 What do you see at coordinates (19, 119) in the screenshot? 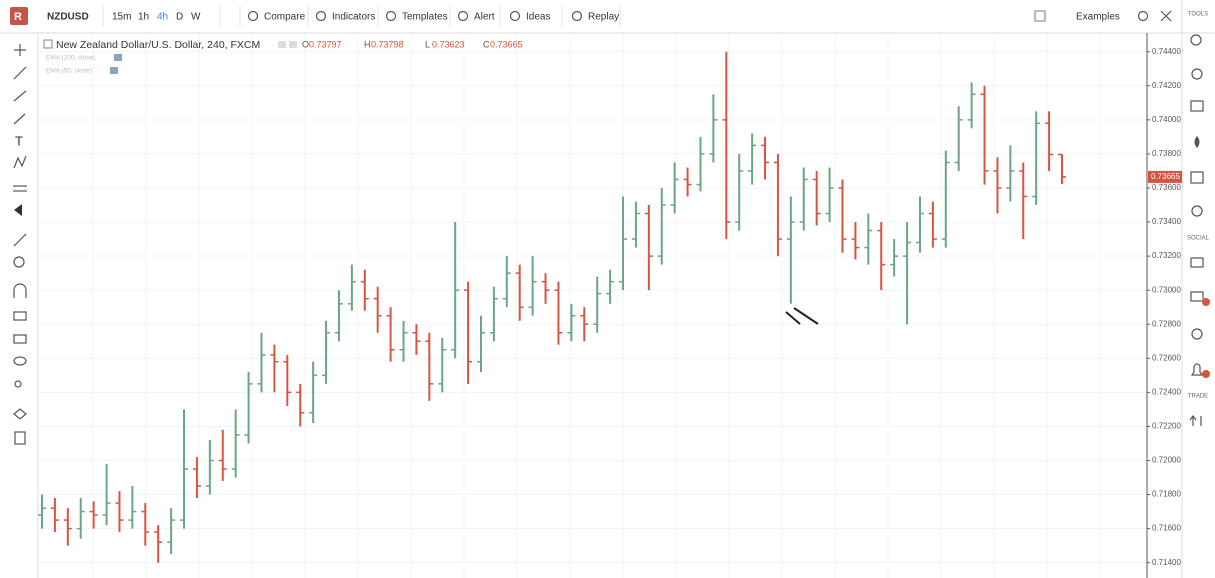
I see `brush-tool` at bounding box center [19, 119].